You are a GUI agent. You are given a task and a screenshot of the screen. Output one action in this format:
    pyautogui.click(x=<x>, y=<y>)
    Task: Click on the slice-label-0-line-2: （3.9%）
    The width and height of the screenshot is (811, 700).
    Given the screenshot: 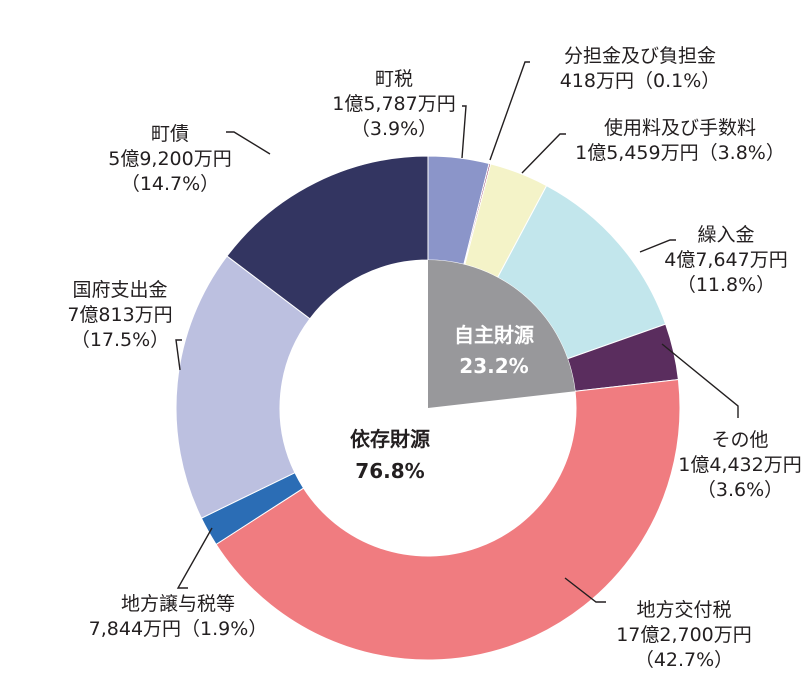 What is the action you would take?
    pyautogui.click(x=394, y=129)
    